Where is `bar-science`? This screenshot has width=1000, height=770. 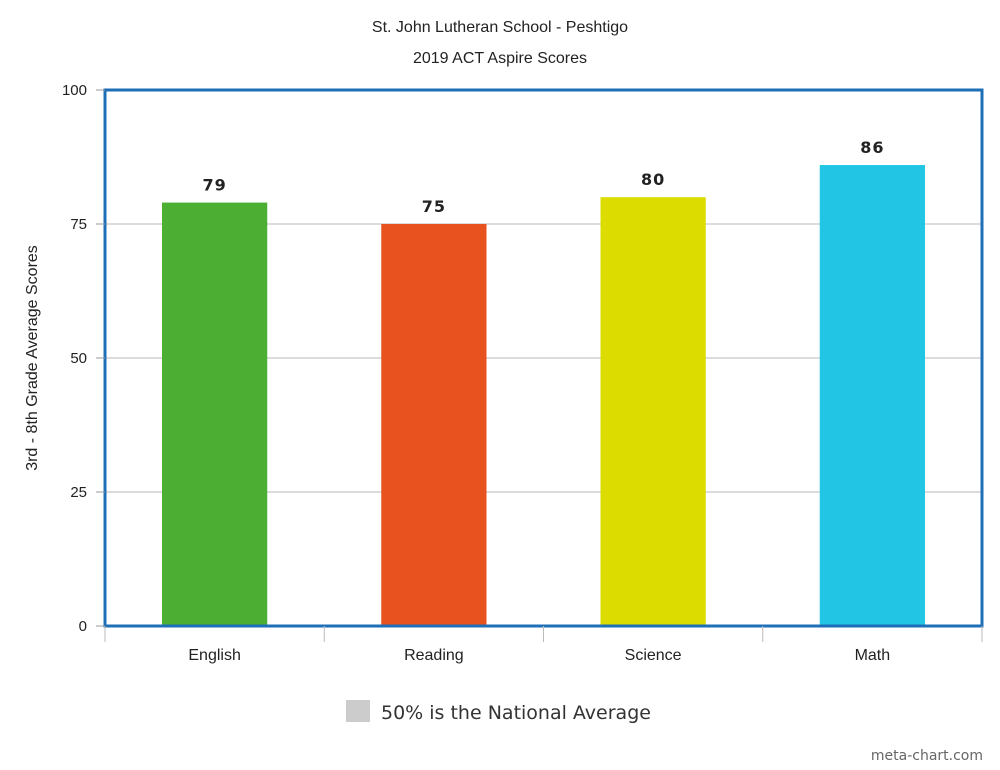 bar-science is located at coordinates (653, 411).